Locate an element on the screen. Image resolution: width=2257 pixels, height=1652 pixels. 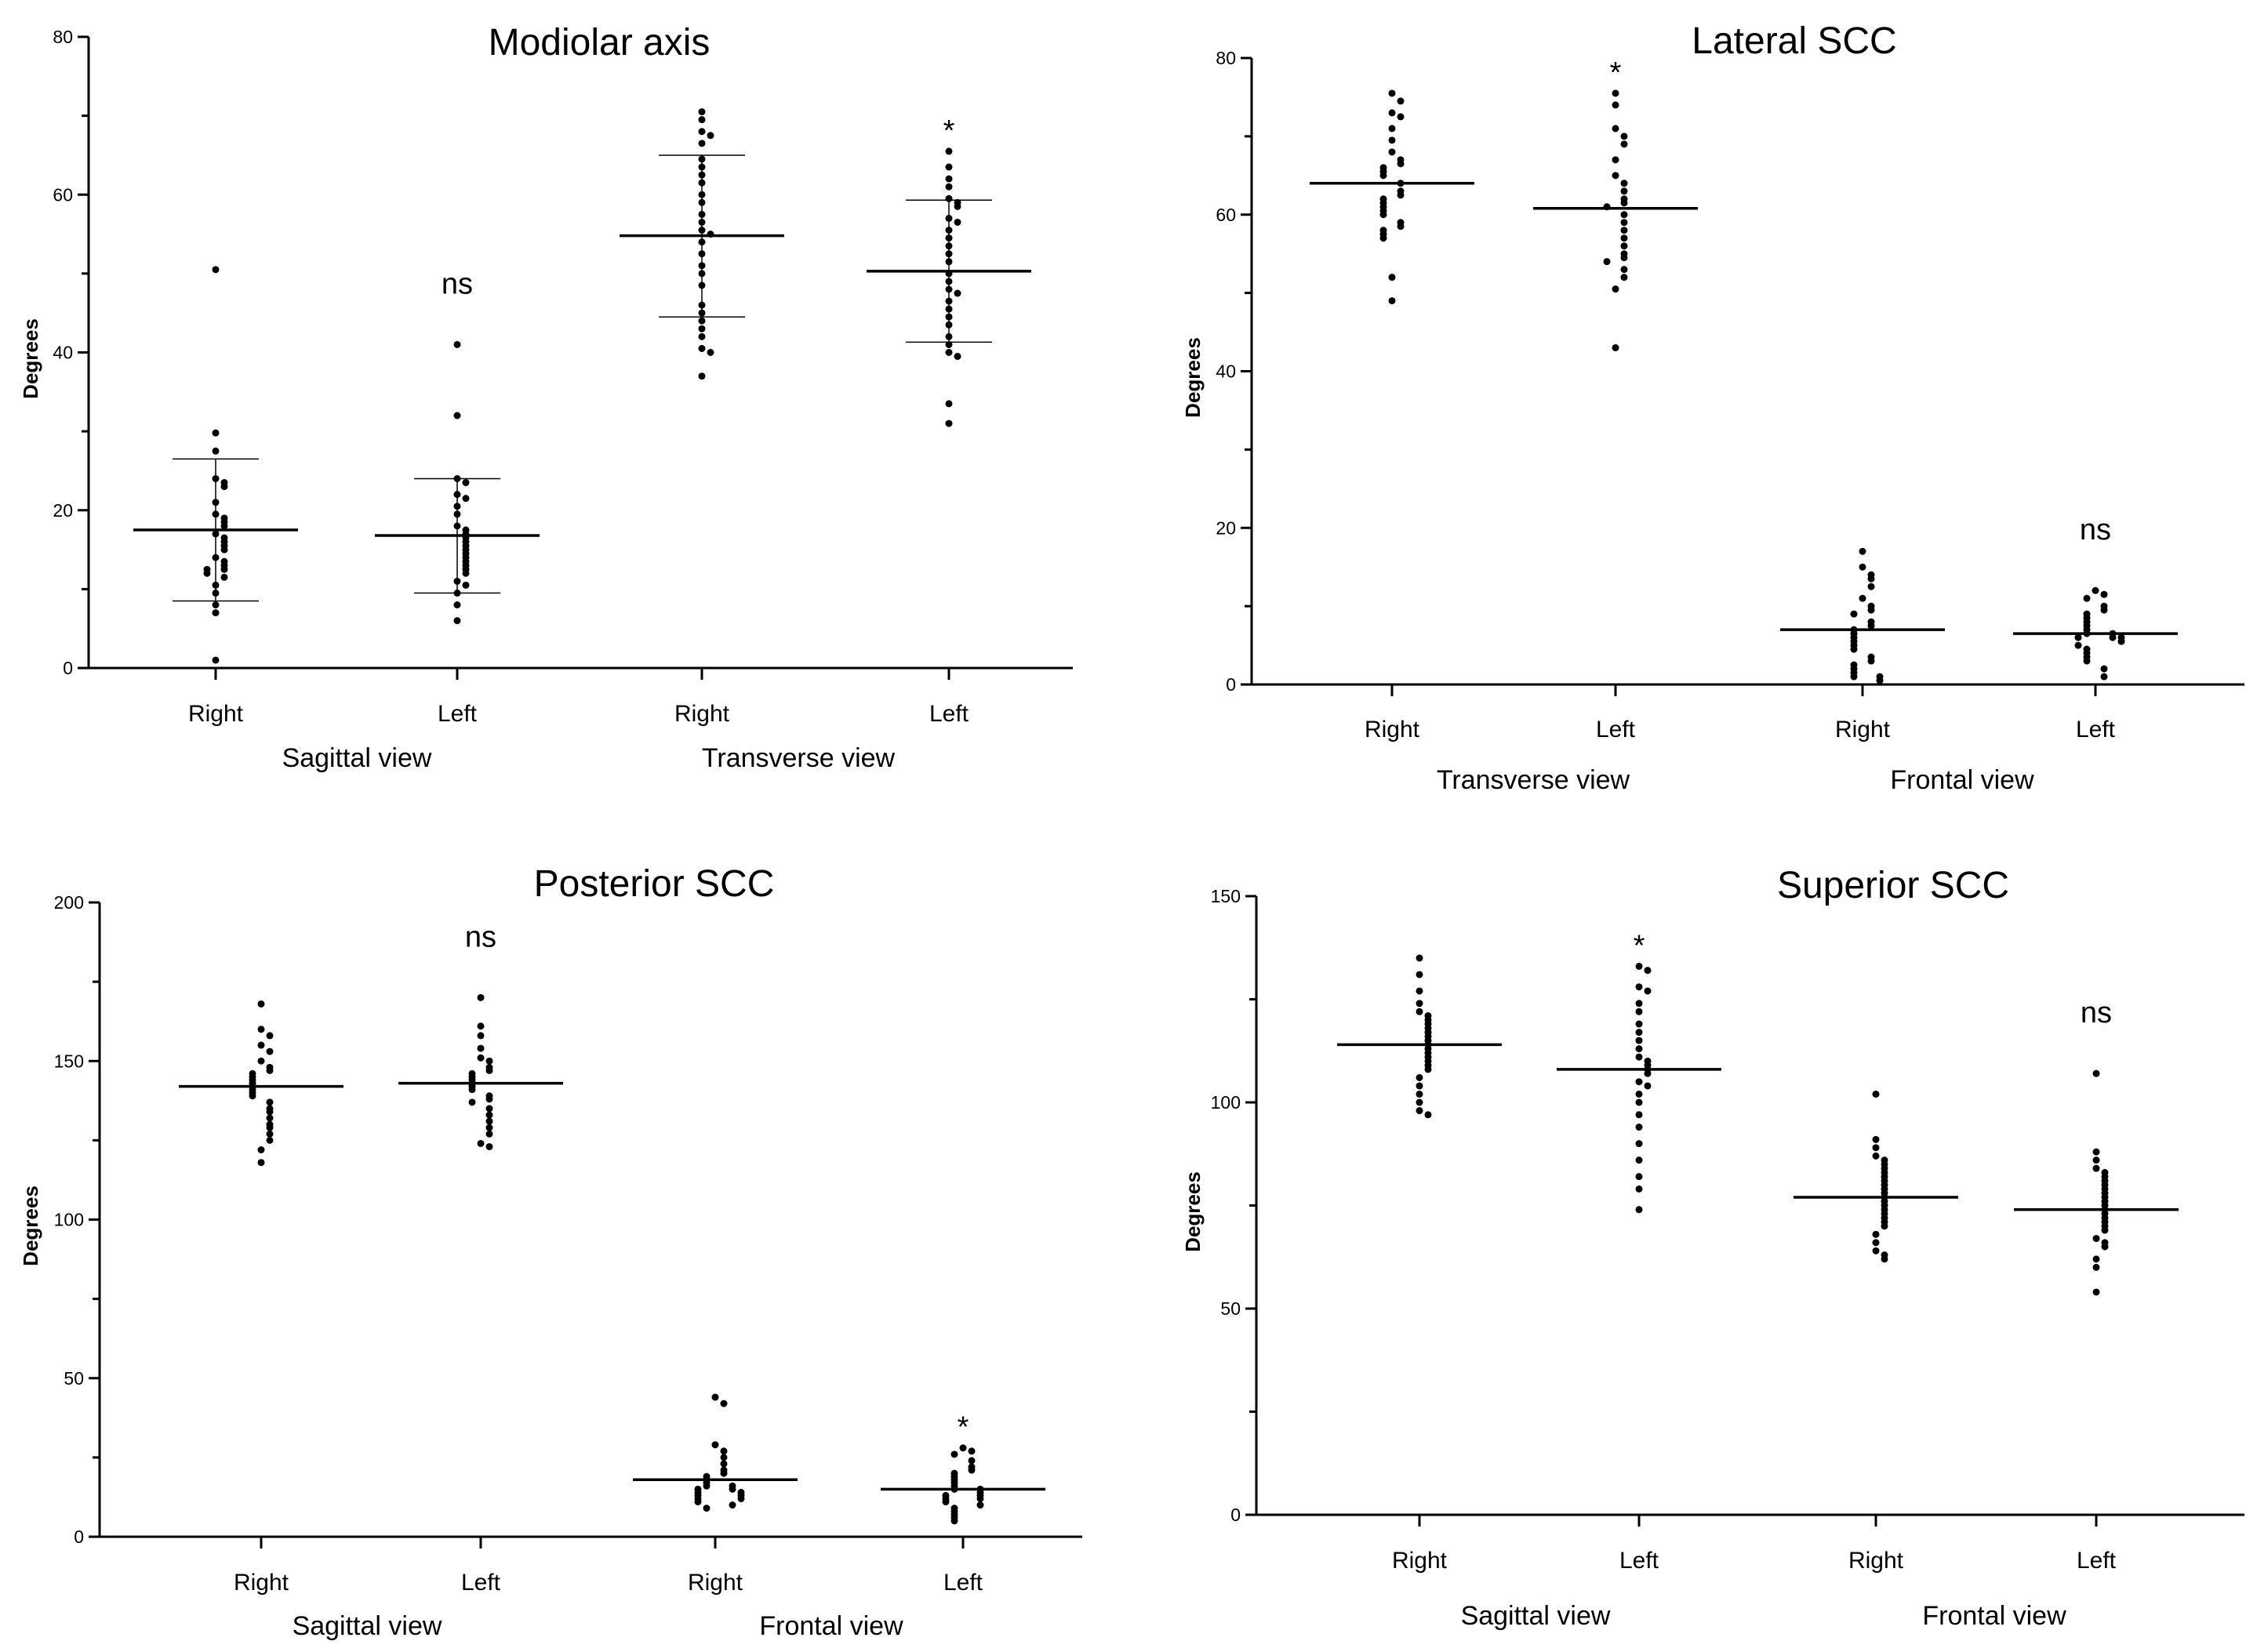
significance-label: * is located at coordinates (963, 1427).